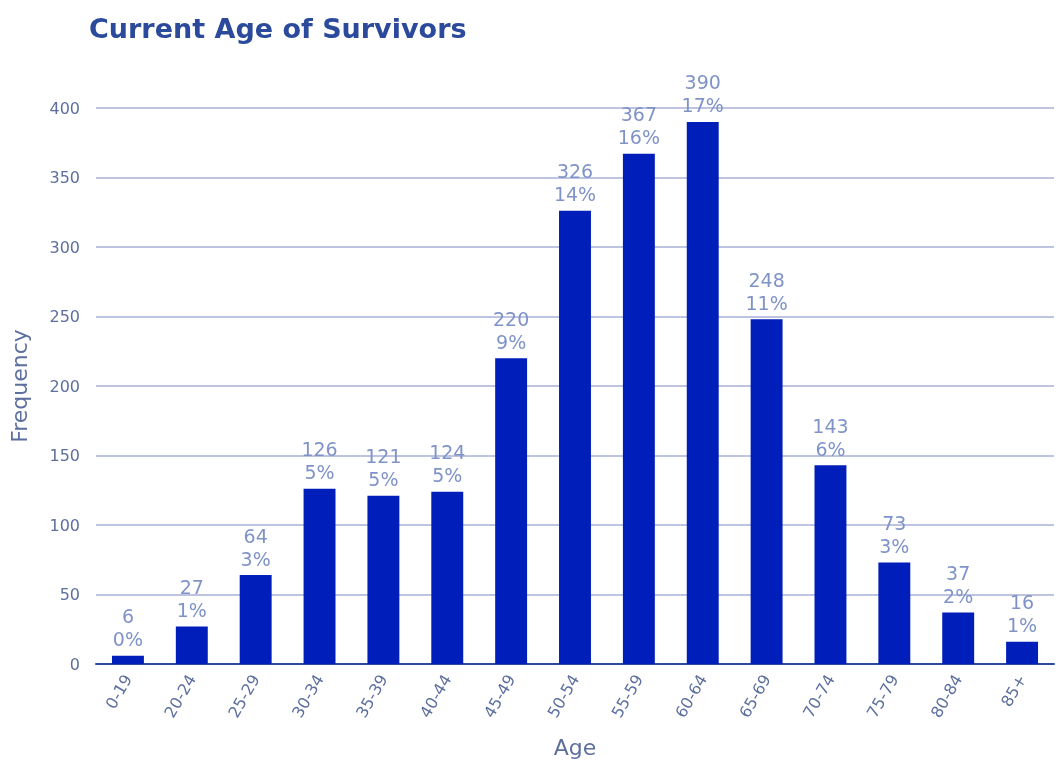  I want to click on y-tick-label: 150, so click(64, 455).